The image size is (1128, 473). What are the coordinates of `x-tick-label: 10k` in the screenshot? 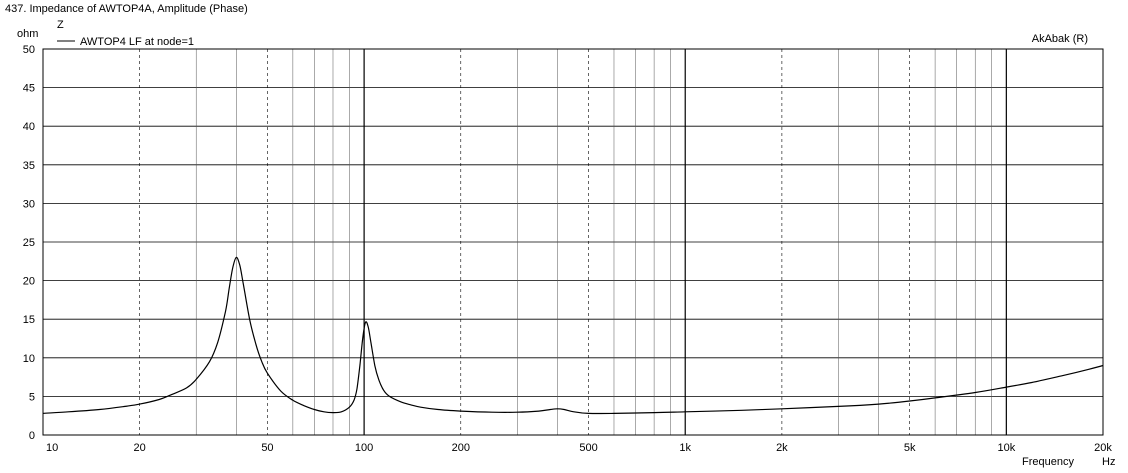 It's located at (1006, 448).